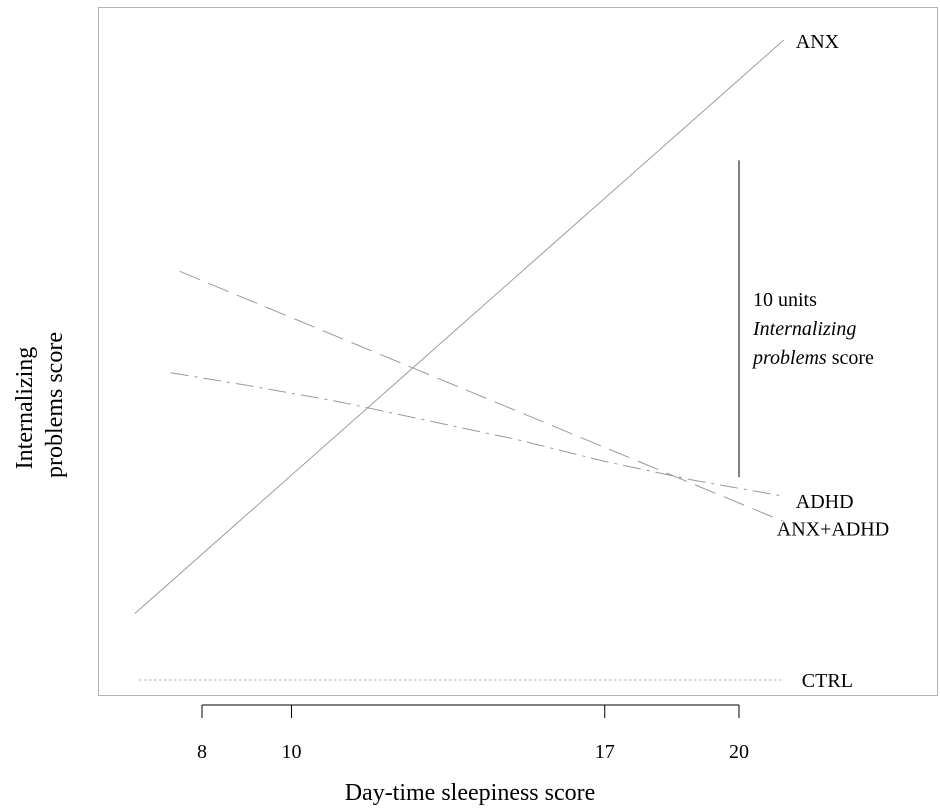 Image resolution: width=940 pixels, height=809 pixels. I want to click on scale-bar-label-line1: 10 units, so click(785, 300).